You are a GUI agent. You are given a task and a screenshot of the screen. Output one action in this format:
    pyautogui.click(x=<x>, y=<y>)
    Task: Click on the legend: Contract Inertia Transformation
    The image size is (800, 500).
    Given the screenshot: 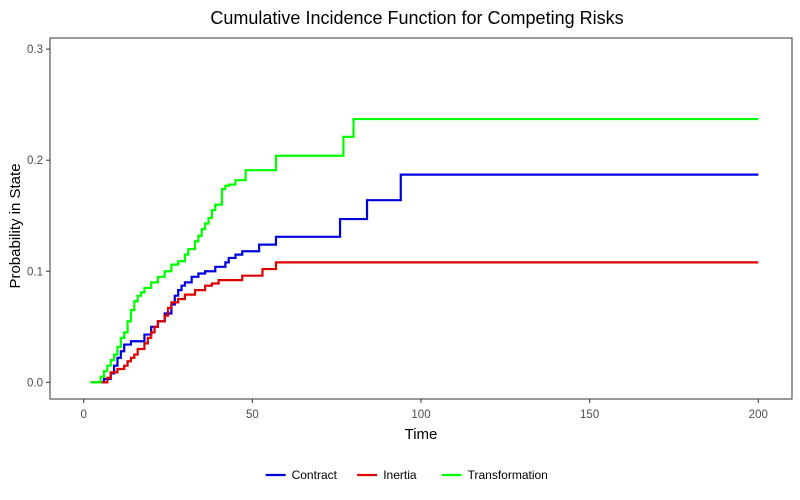 What is the action you would take?
    pyautogui.click(x=406, y=475)
    